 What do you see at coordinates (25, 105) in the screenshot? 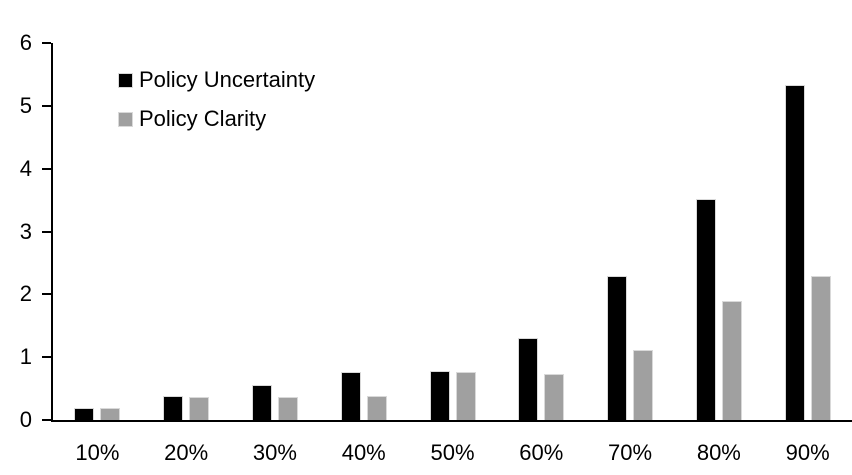
I see `y-tick-label: 5` at bounding box center [25, 105].